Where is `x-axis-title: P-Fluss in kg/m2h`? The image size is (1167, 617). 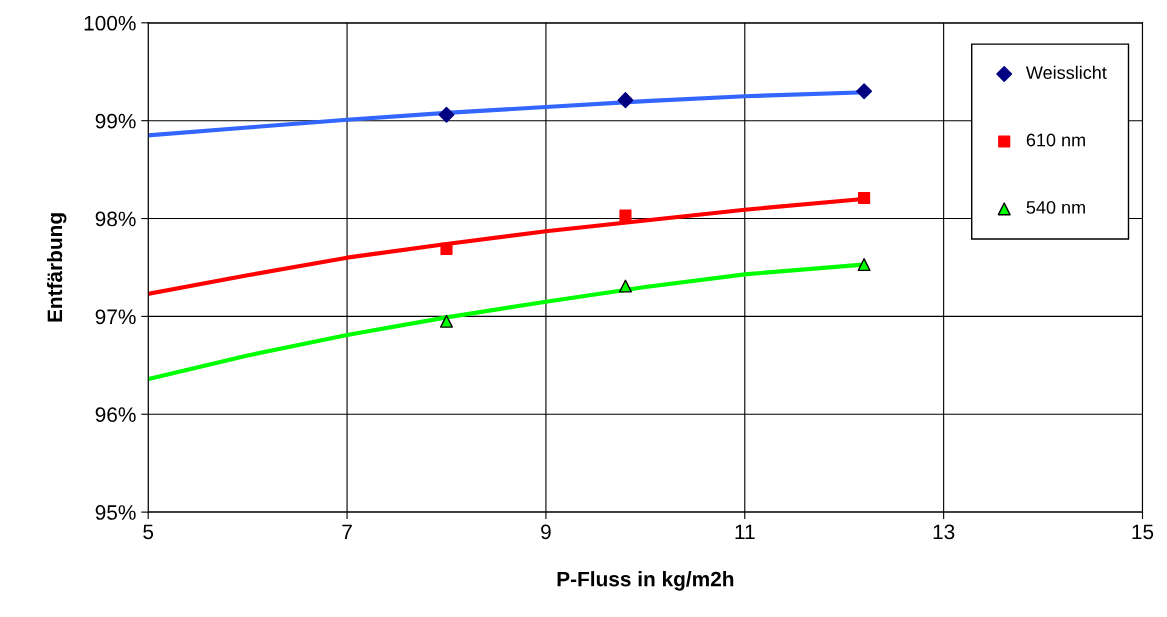 x-axis-title: P-Fluss in kg/m2h is located at coordinates (645, 581).